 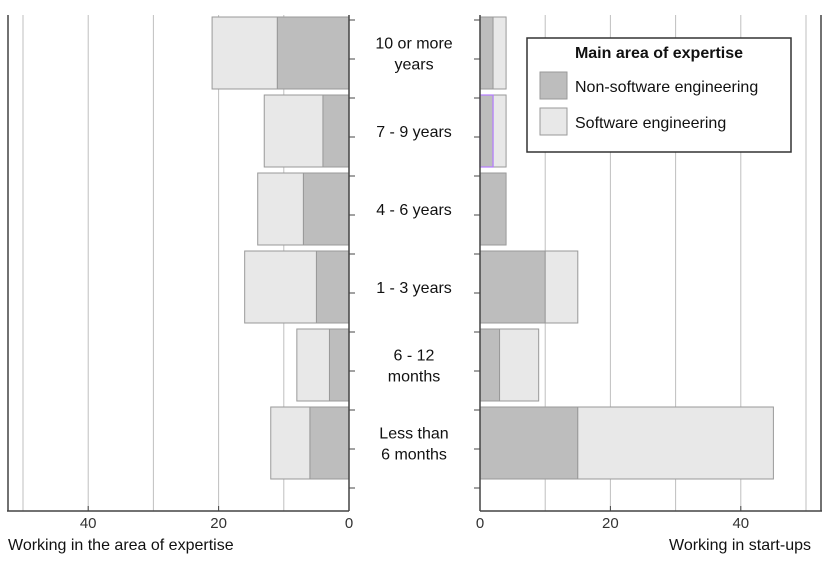 I want to click on legend-entry-non-software: Non-software engineering, so click(x=666, y=87).